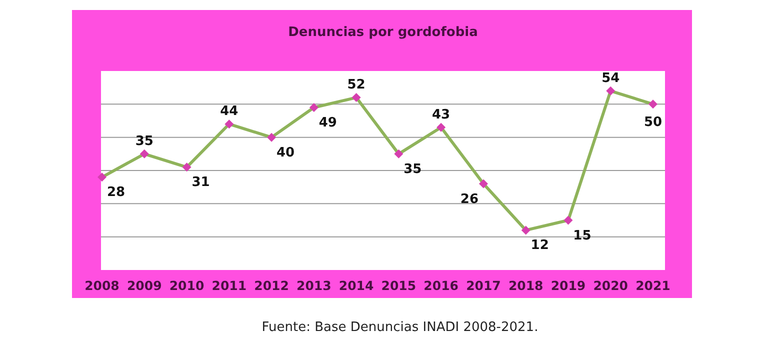  I want to click on x-tick-label: 2018, so click(526, 285).